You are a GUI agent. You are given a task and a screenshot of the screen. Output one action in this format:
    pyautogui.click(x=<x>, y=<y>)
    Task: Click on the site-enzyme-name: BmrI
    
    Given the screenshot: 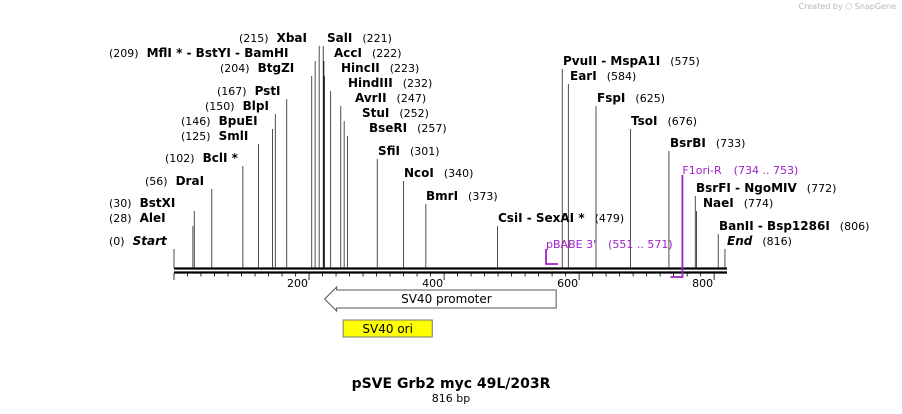 What is the action you would take?
    pyautogui.click(x=442, y=196)
    